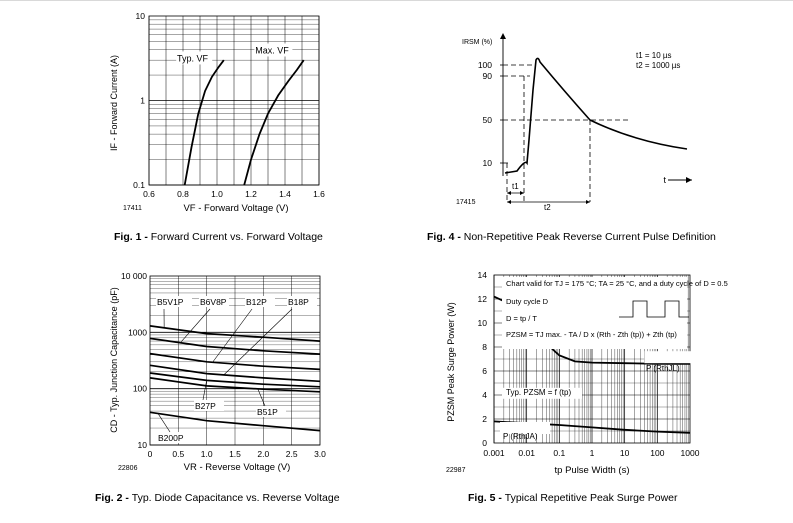 This screenshot has width=793, height=523. Describe the element at coordinates (149, 194) in the screenshot. I see `x-tick-label: 0.6` at that location.